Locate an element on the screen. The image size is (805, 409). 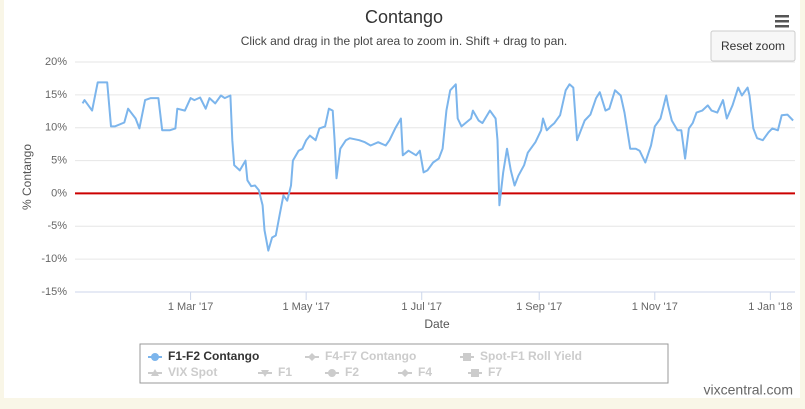
x-tick-label: 1 Mar '17 is located at coordinates (191, 307).